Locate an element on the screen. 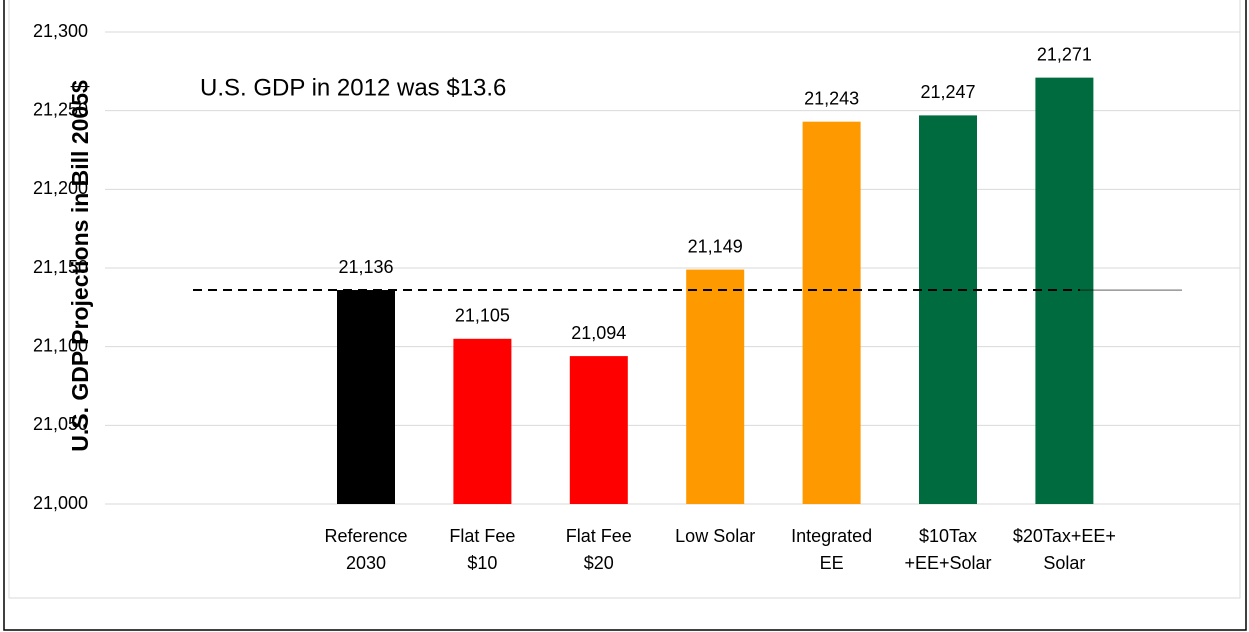 This screenshot has height=632, width=1249. x-tick-label: Integrated EE is located at coordinates (831, 549).